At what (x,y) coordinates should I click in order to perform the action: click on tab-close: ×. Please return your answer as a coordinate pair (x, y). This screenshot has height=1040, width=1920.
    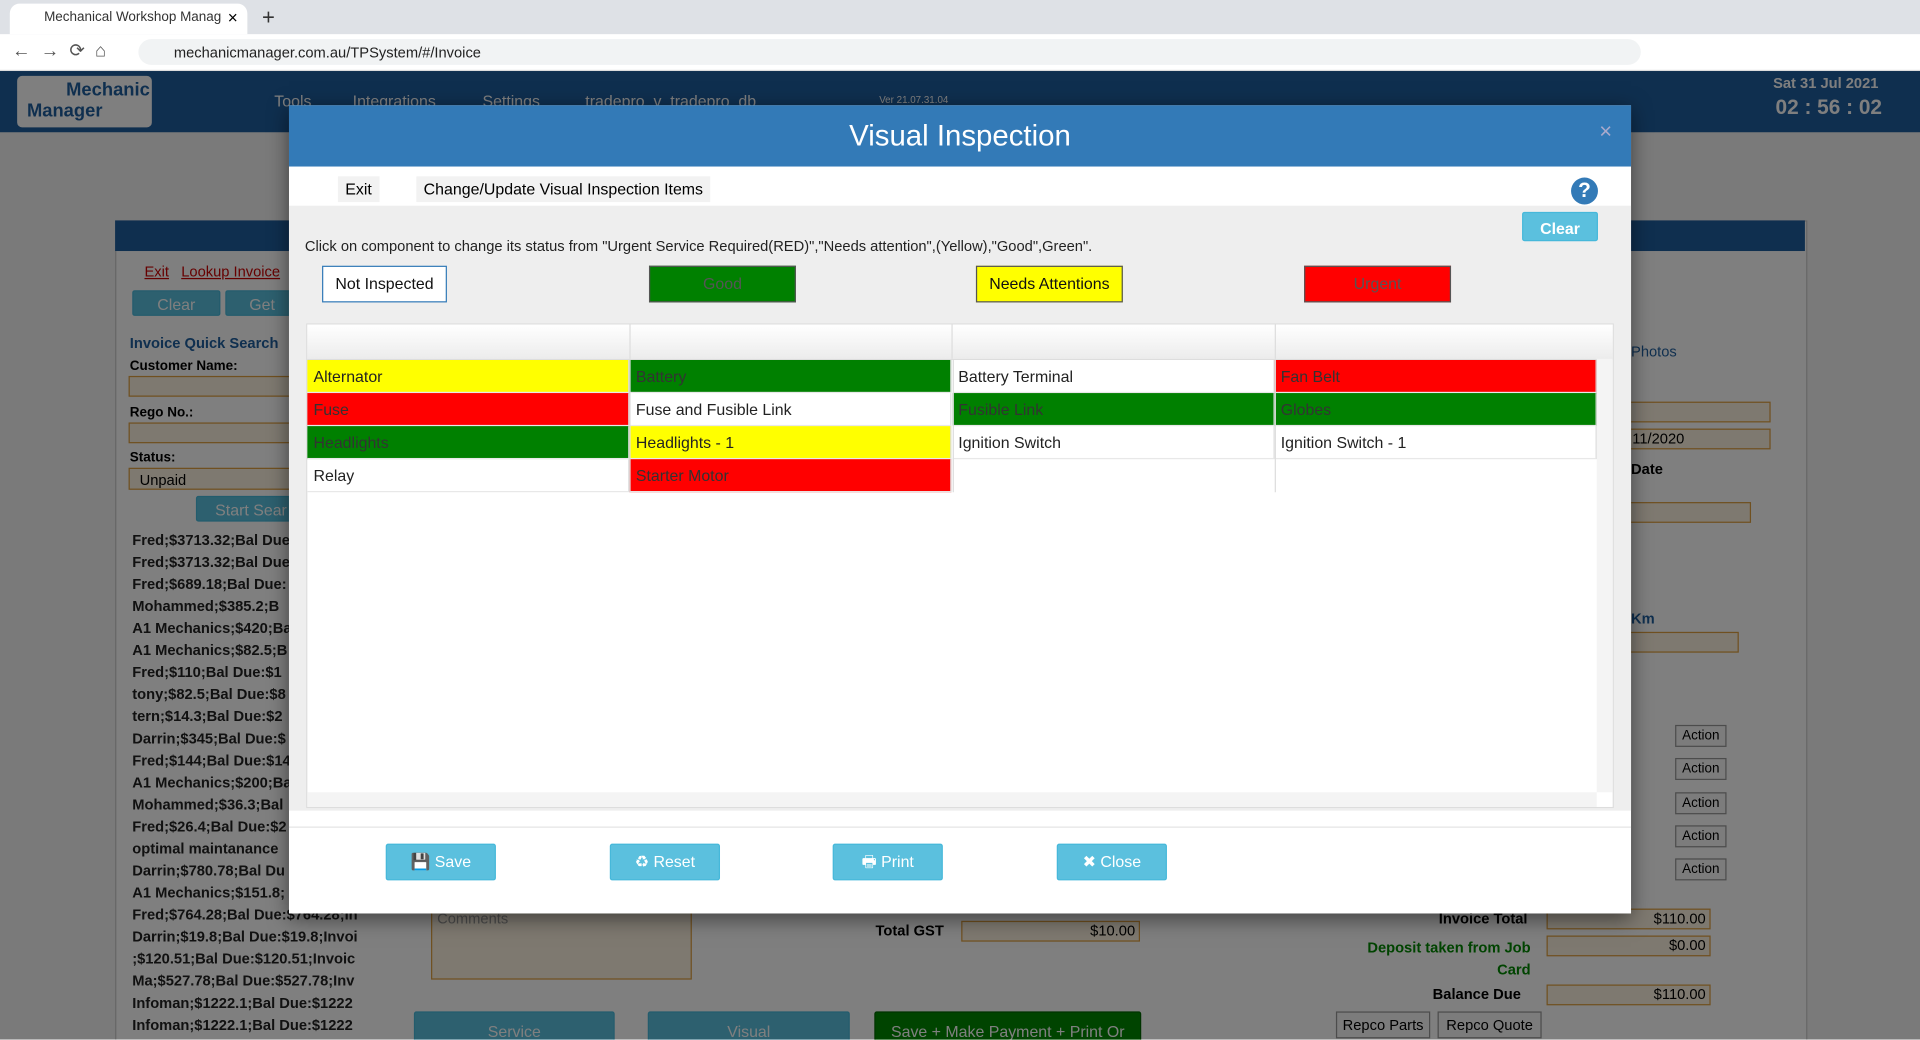
    Looking at the image, I should click on (232, 17).